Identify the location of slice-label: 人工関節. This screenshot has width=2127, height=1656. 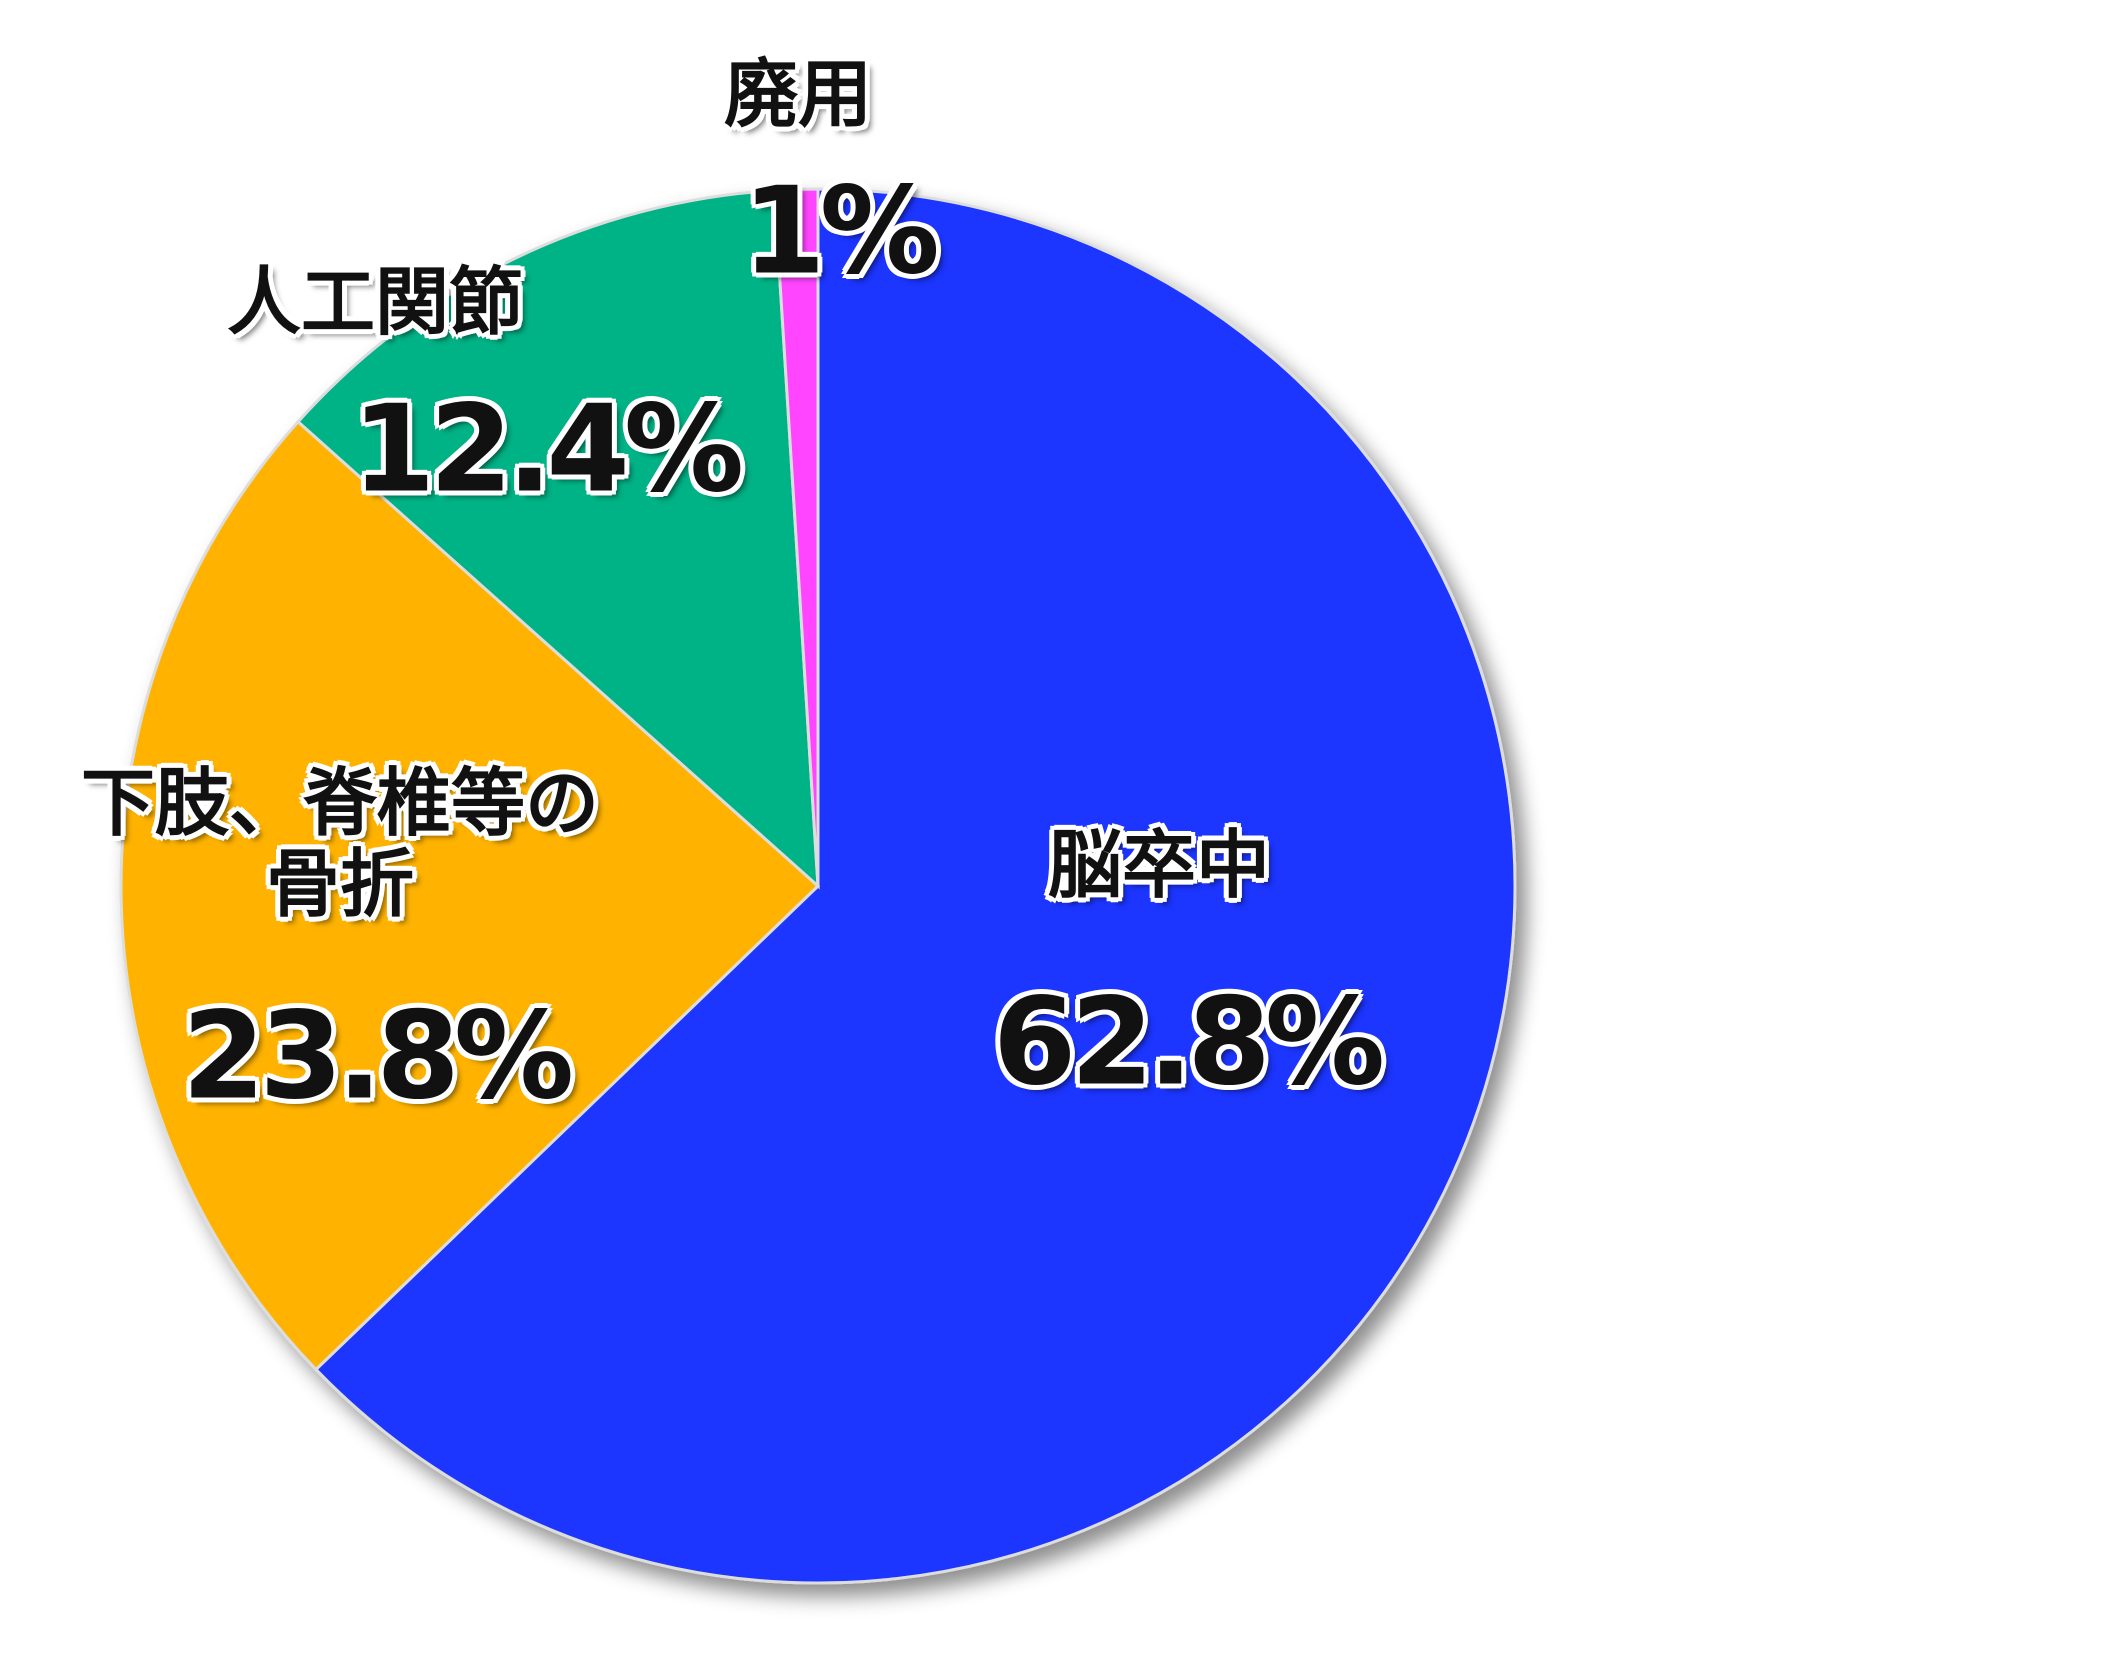
(375, 302).